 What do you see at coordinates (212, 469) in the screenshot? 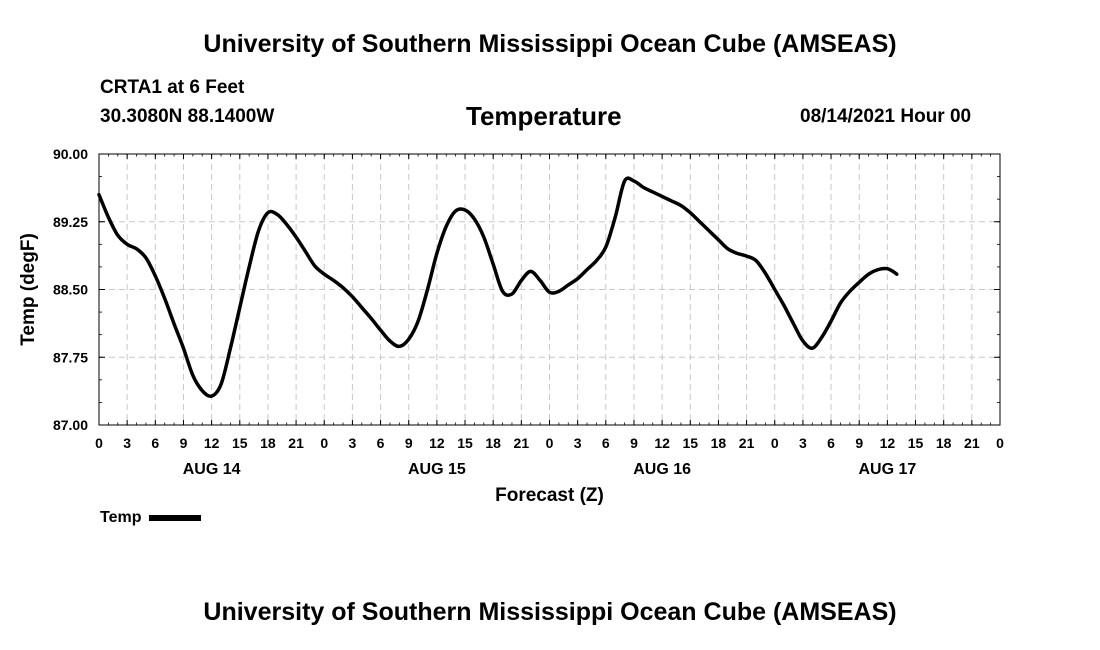
I see `x-day-label: AUG 14` at bounding box center [212, 469].